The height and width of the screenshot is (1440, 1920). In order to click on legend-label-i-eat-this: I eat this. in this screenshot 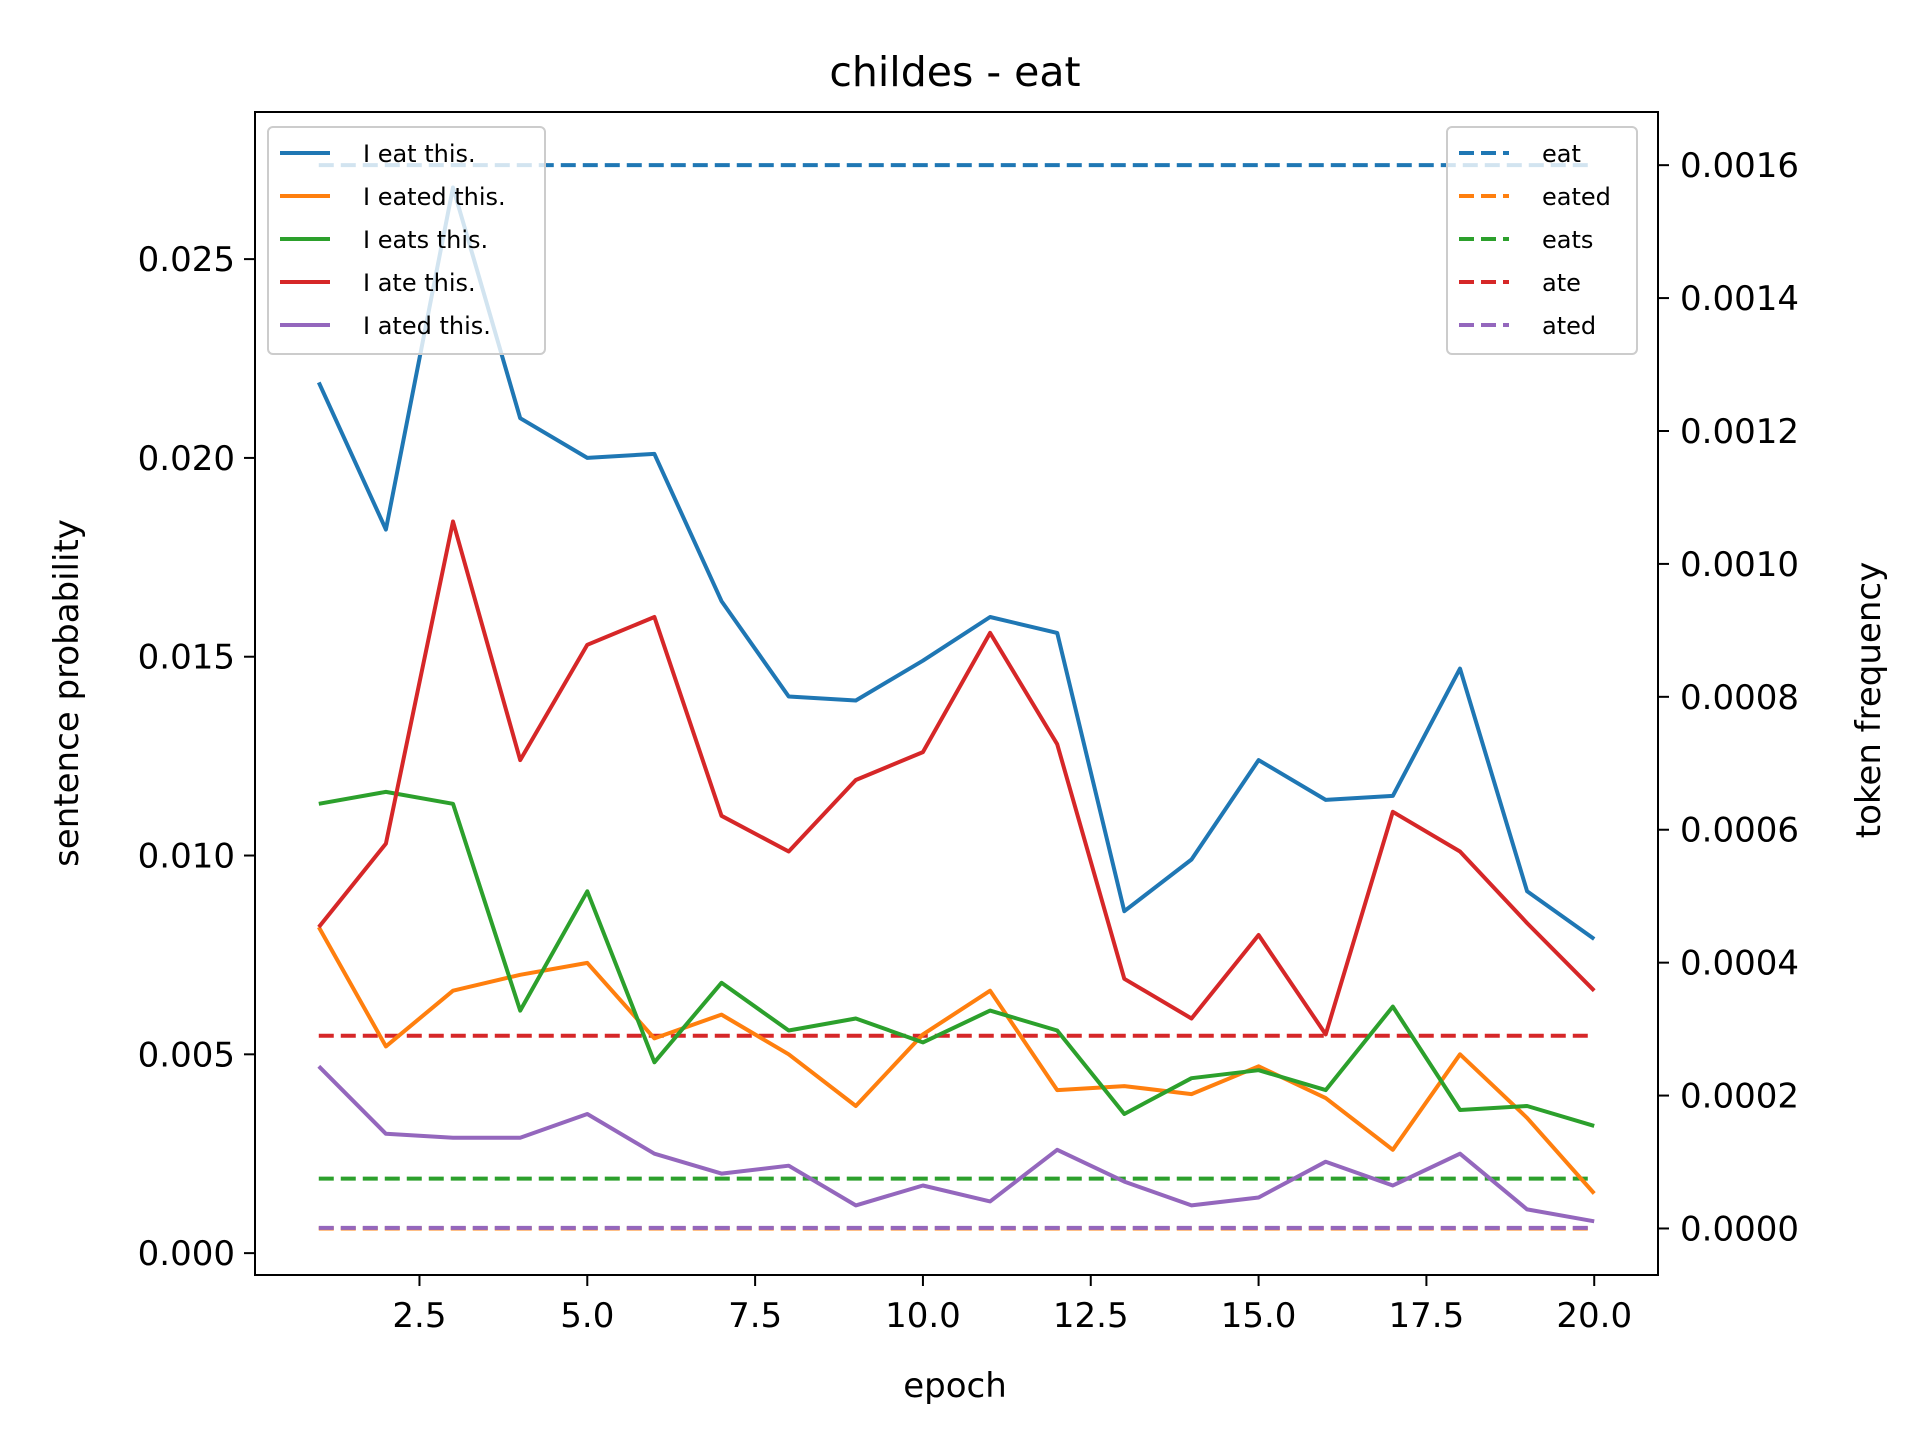, I will do `click(419, 154)`.